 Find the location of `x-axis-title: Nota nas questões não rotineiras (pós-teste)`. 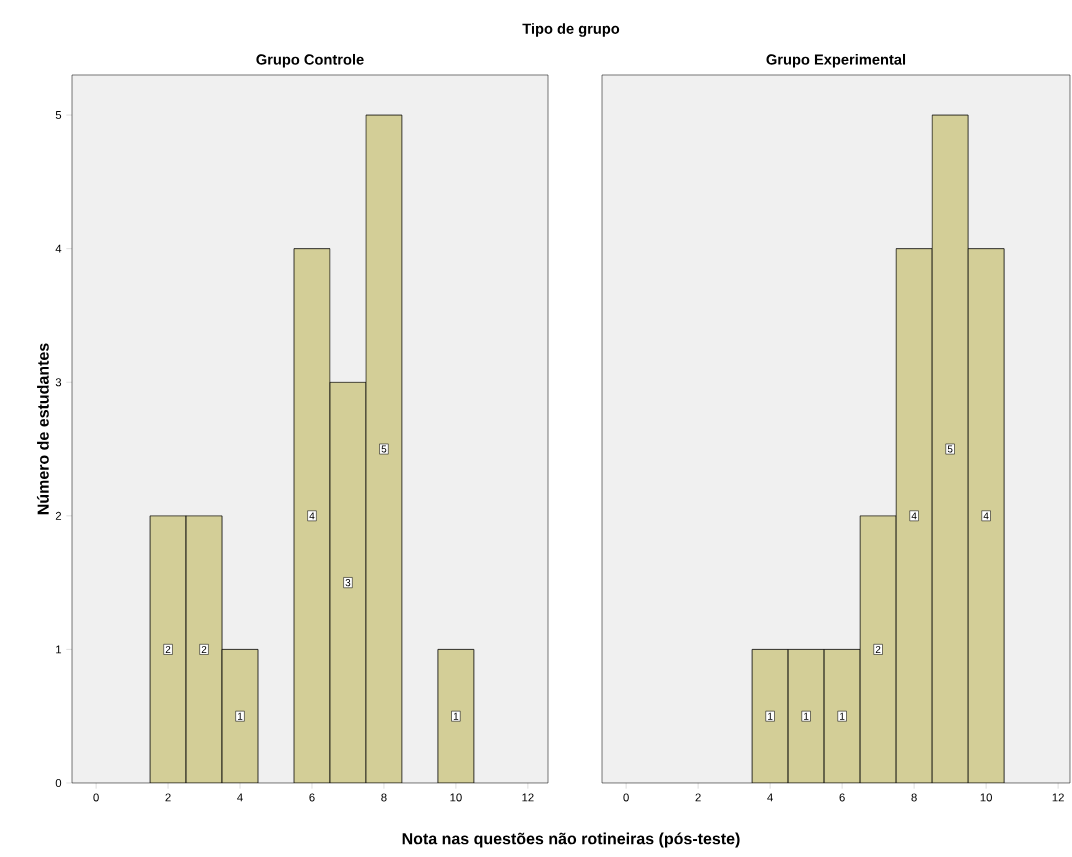

x-axis-title: Nota nas questões não rotineiras (pós-teste) is located at coordinates (571, 840).